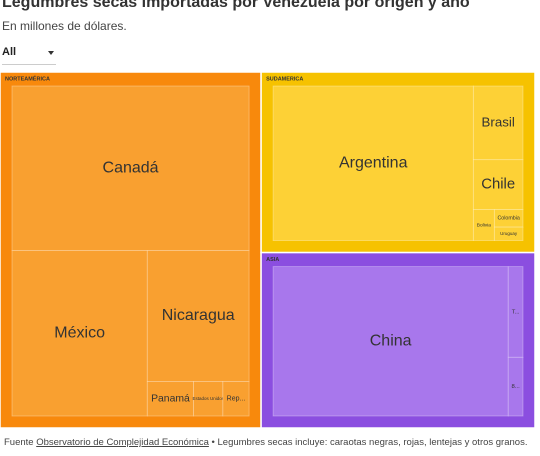 This screenshot has width=540, height=456. I want to click on filter-value: All, so click(9, 52).